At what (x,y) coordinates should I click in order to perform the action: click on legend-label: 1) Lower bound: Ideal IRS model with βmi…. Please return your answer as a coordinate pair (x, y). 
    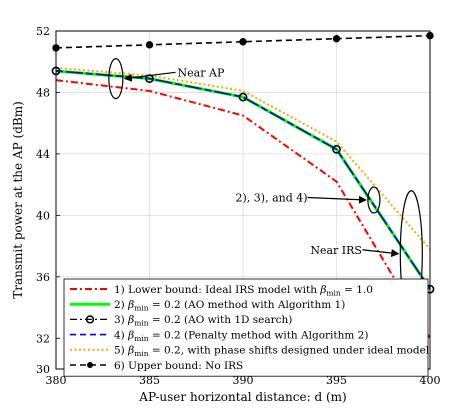
    Looking at the image, I should click on (243, 291).